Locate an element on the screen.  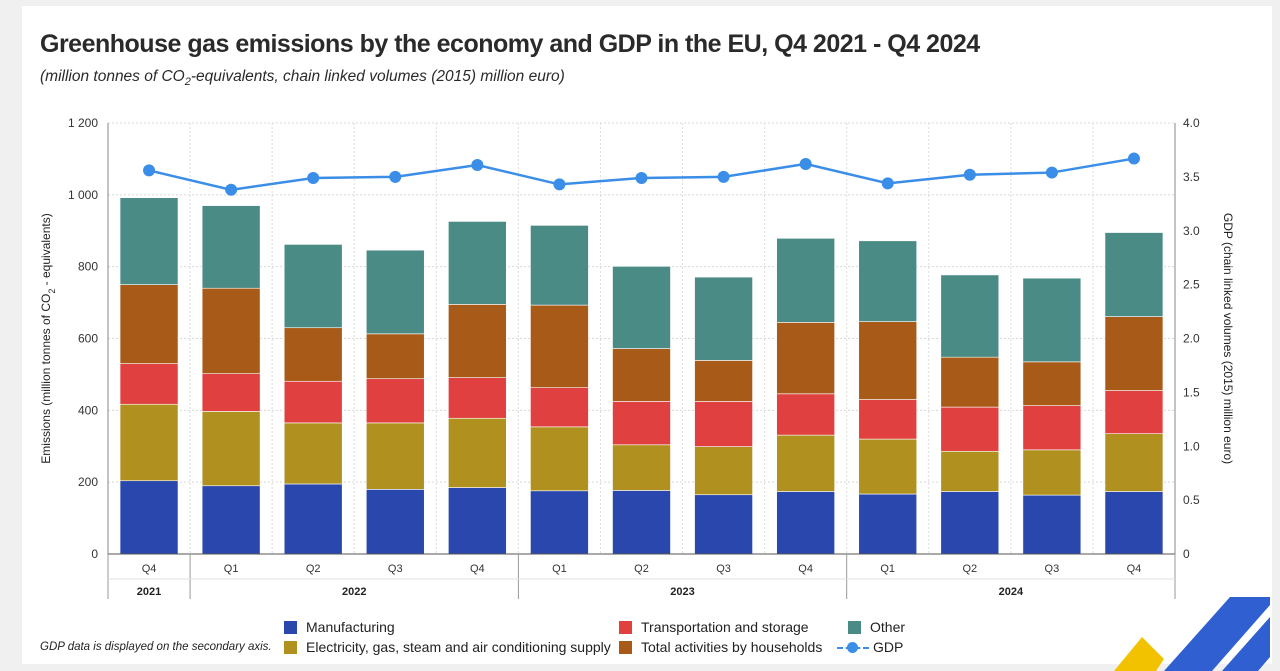
left-tick-label: 600 is located at coordinates (88, 339).